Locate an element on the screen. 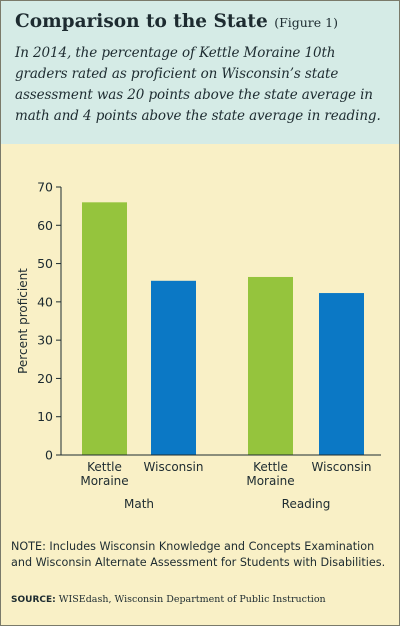 This screenshot has width=400, height=626. figure-title: Comparison to the State (Figure 1) is located at coordinates (176, 21).